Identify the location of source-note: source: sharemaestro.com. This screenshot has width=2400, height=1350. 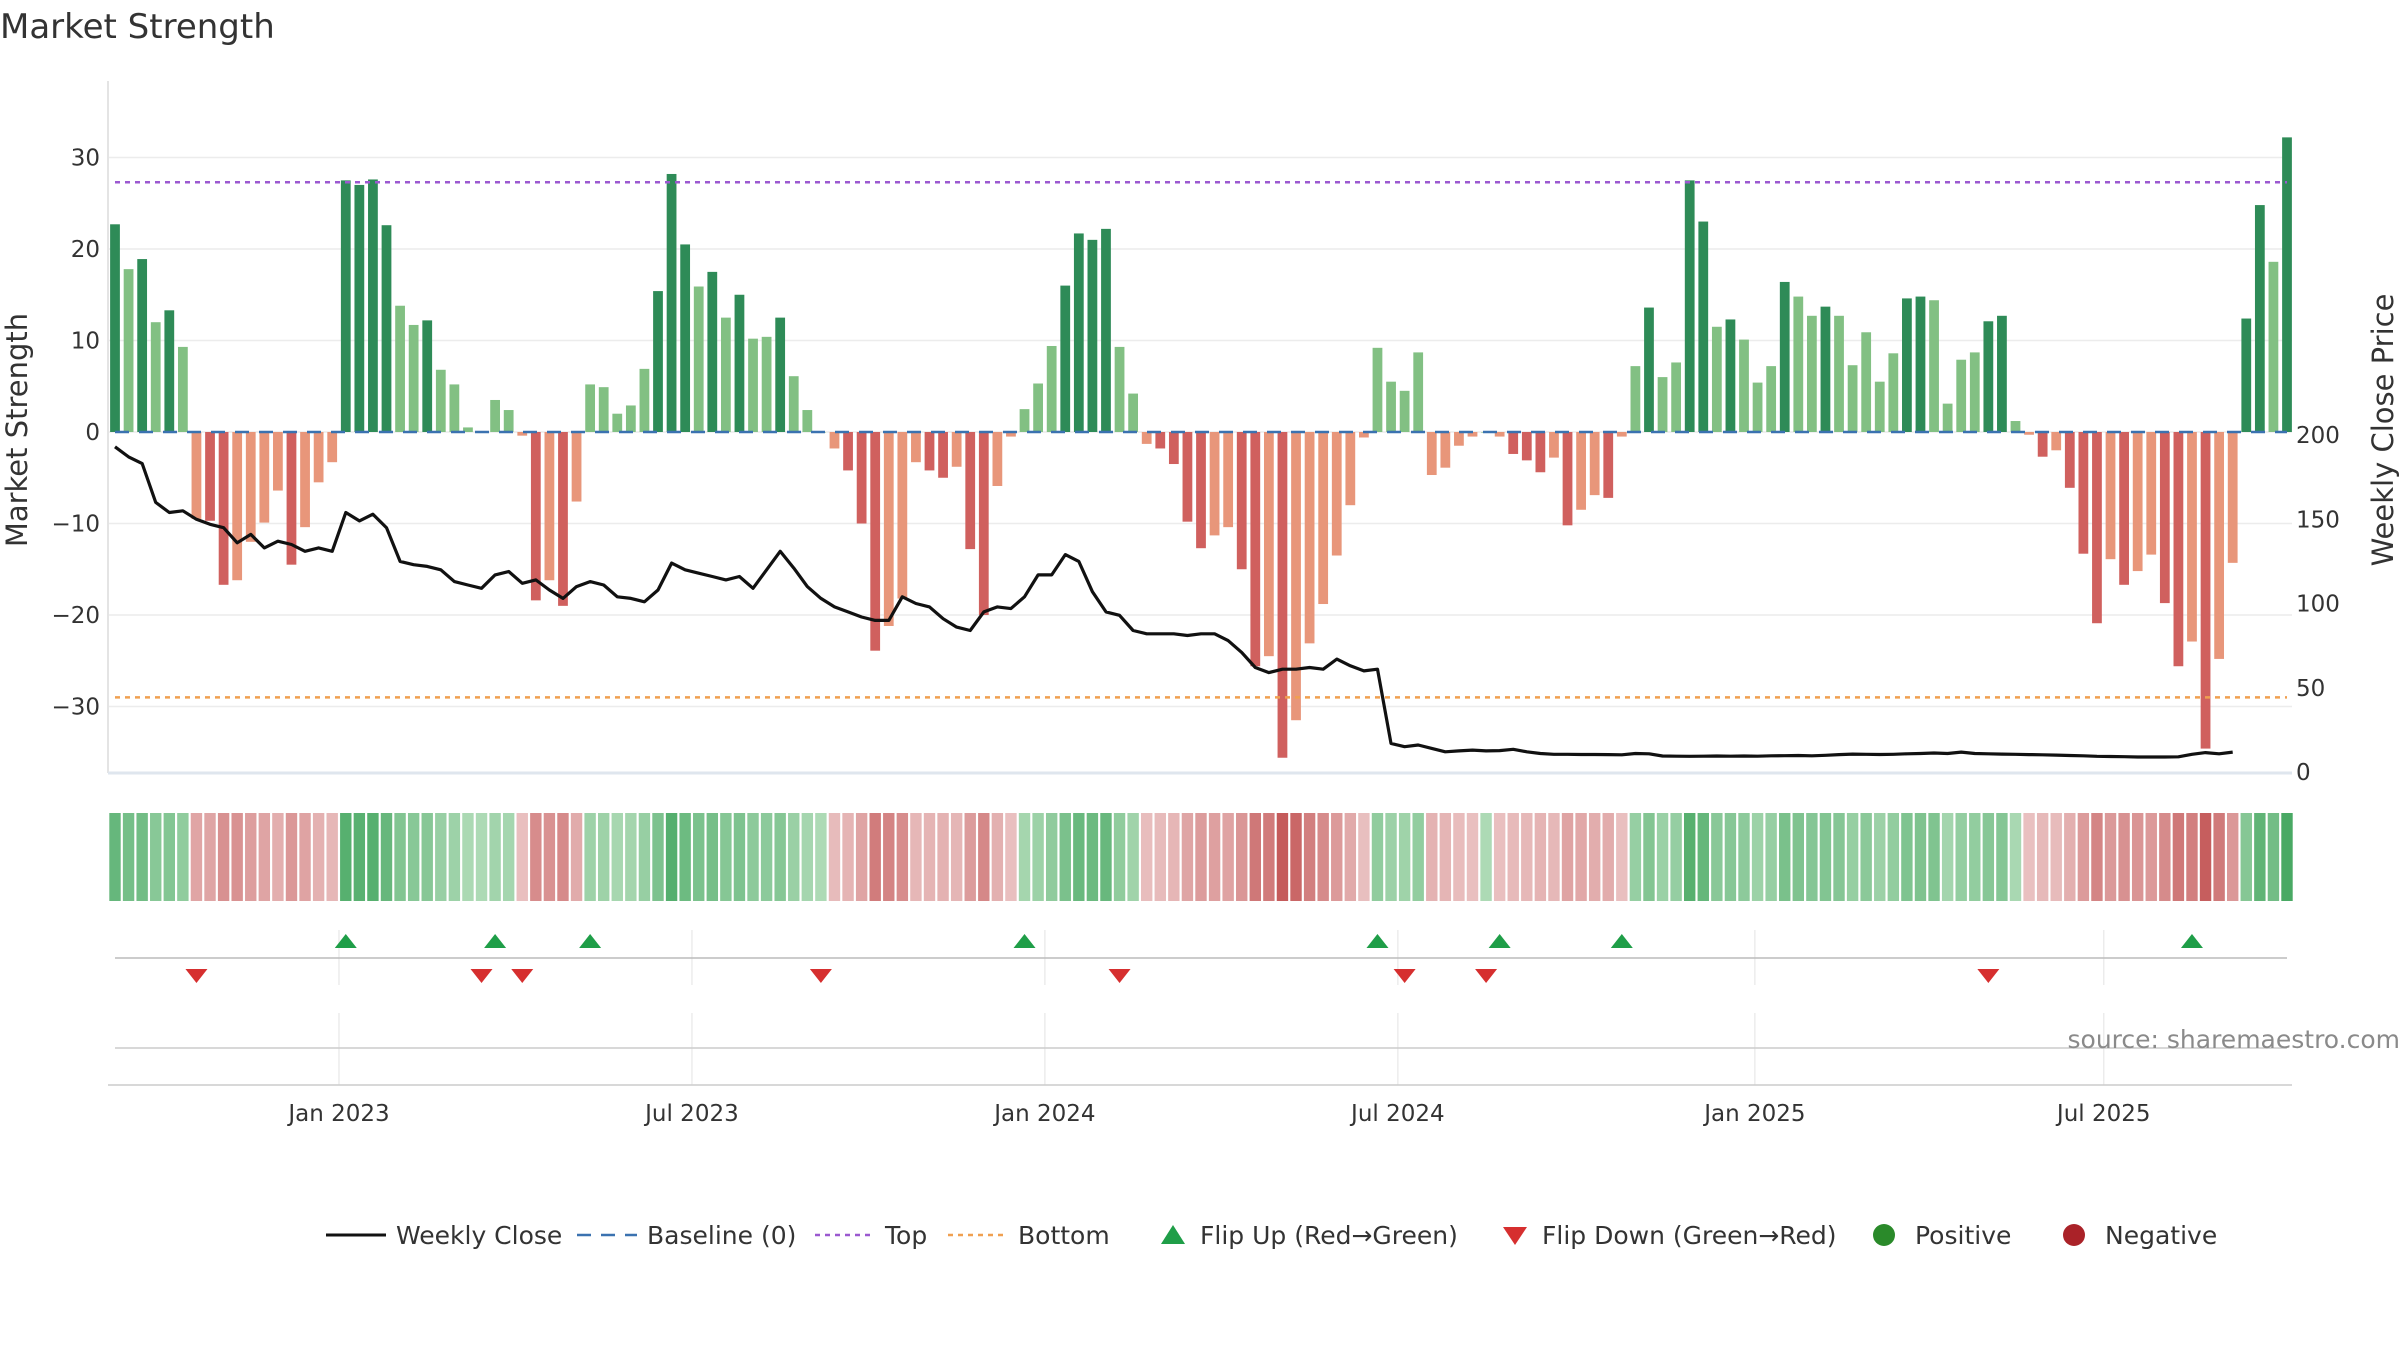
(2234, 1039).